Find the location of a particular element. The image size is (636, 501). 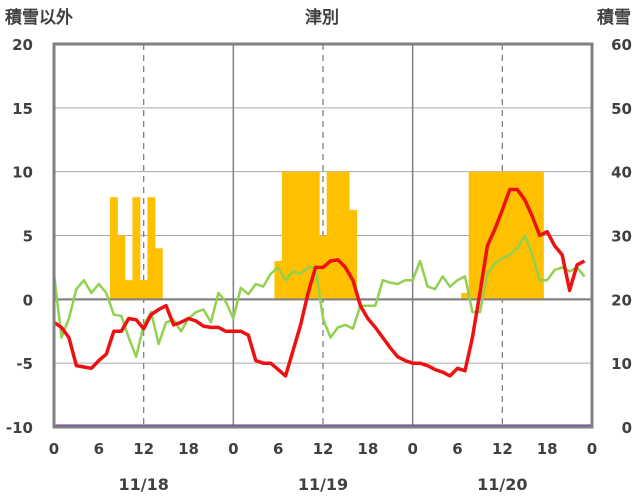

left-tick-label: 20 is located at coordinates (22, 45).